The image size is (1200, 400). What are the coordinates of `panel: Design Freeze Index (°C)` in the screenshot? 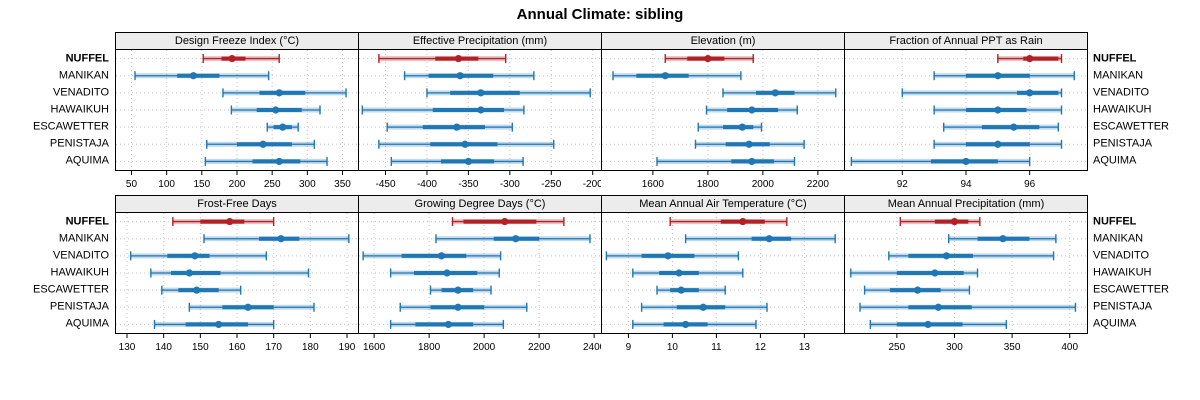 It's located at (236, 101).